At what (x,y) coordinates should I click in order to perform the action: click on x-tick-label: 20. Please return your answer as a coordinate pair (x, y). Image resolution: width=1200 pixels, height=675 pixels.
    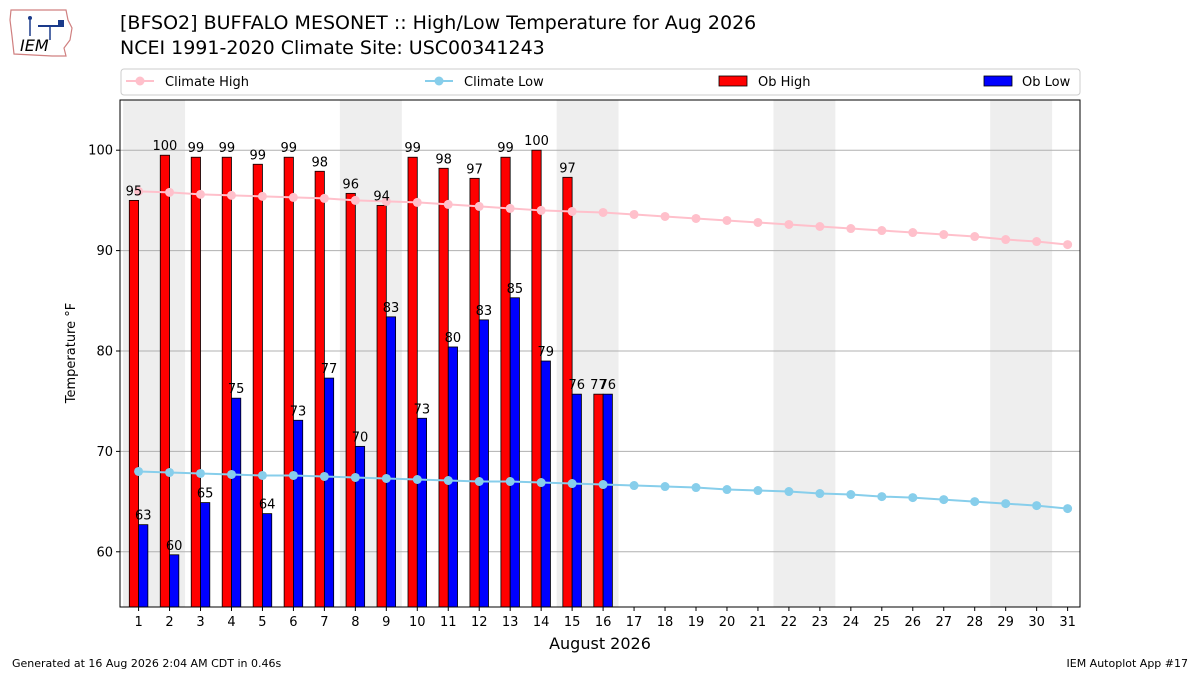
    Looking at the image, I should click on (727, 622).